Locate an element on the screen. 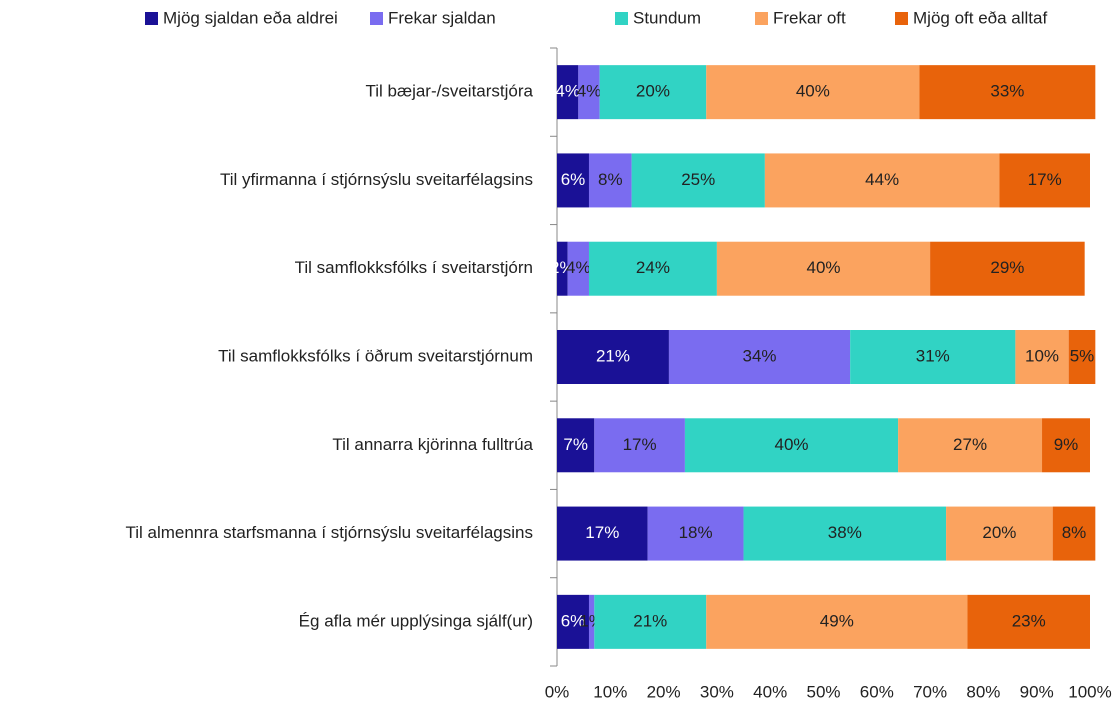 The height and width of the screenshot is (711, 1120). value-label: 44% is located at coordinates (882, 179).